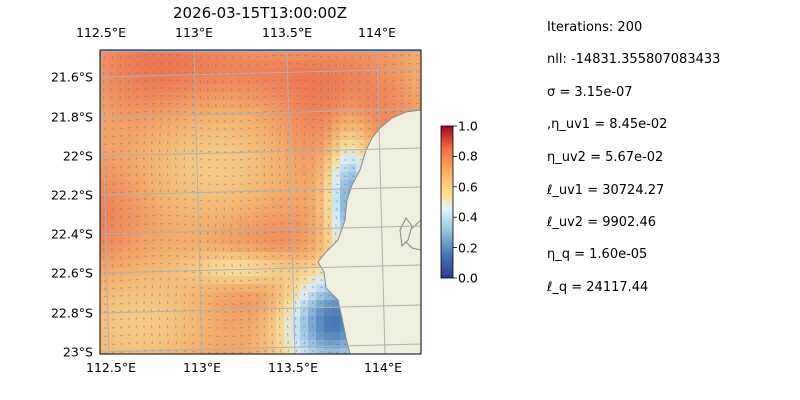 The height and width of the screenshot is (400, 800). What do you see at coordinates (468, 156) in the screenshot?
I see `colorbar-tick-label: 0.8` at bounding box center [468, 156].